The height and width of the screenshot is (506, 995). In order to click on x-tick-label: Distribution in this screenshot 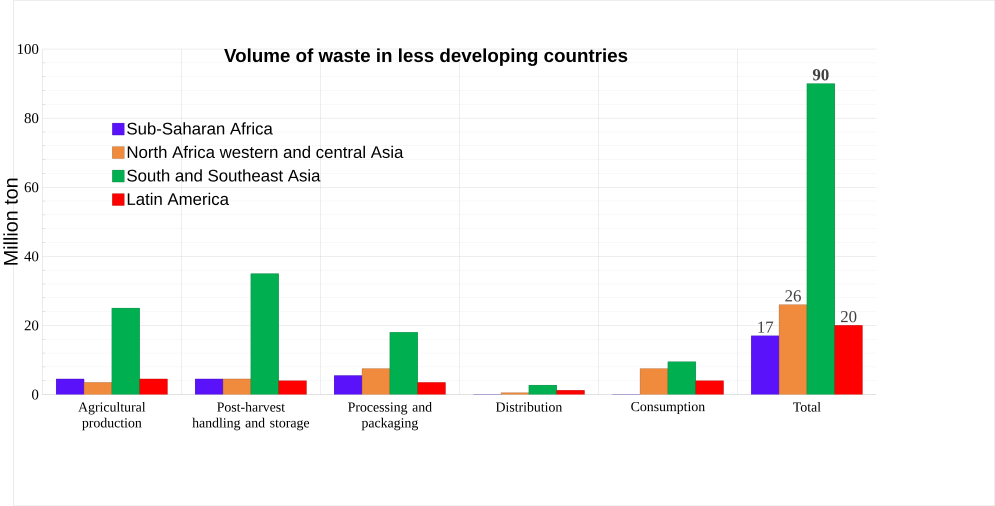, I will do `click(529, 407)`.